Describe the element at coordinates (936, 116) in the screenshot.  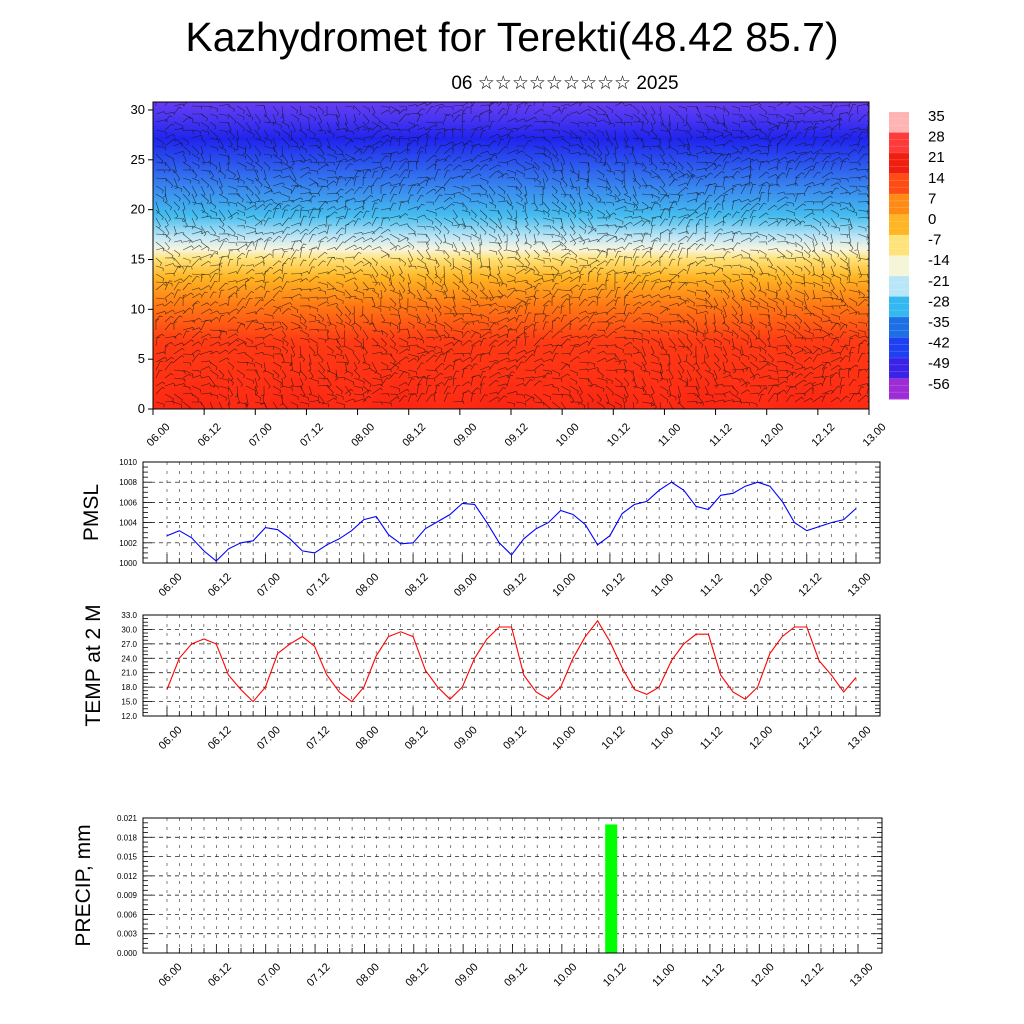
I see `colorbar-label: 35` at that location.